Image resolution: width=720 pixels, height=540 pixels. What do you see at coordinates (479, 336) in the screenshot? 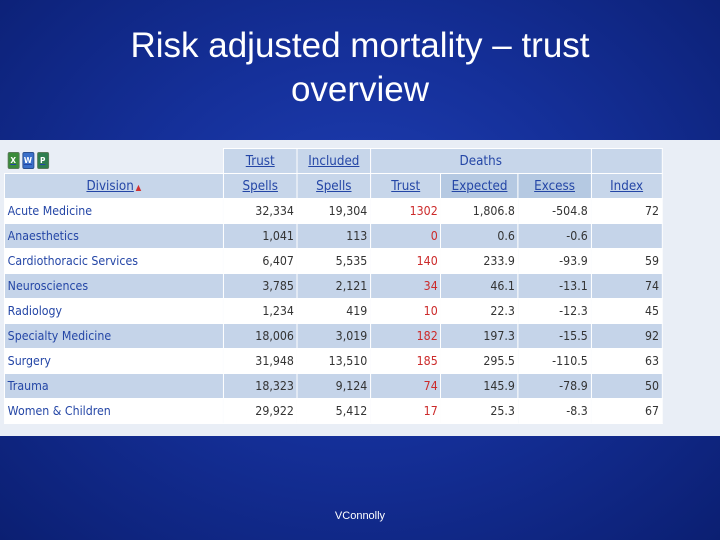
I see `cell-expected: 197.3` at bounding box center [479, 336].